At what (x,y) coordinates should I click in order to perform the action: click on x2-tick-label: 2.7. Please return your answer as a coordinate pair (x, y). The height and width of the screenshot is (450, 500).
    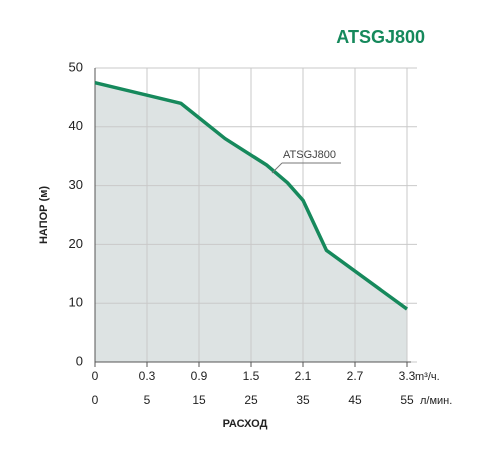
    Looking at the image, I should click on (355, 376).